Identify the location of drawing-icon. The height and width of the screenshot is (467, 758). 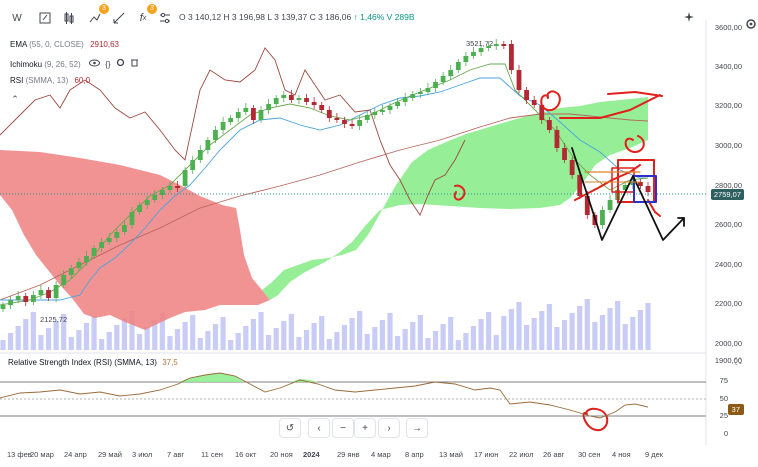
(119, 18).